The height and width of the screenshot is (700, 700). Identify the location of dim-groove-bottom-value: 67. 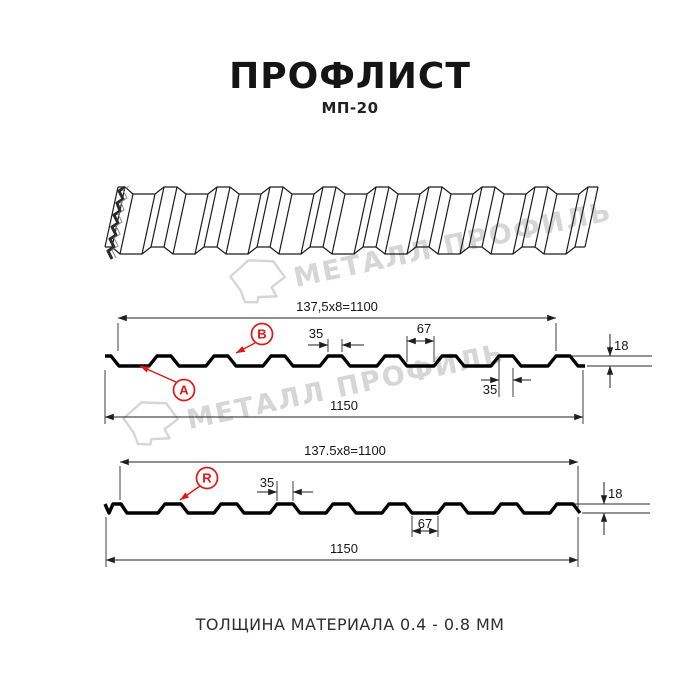
(425, 523).